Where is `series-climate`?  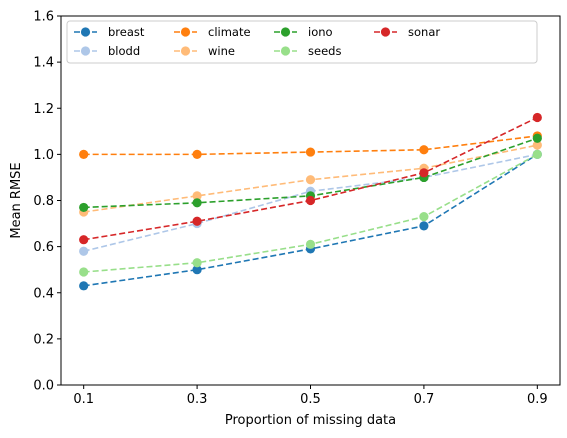
series-climate is located at coordinates (310, 145).